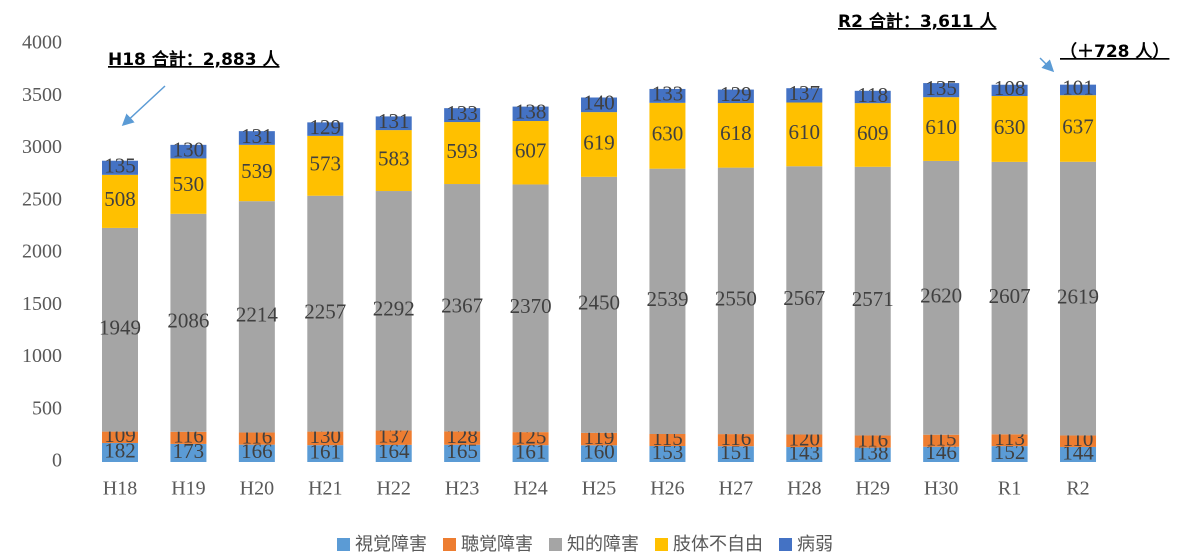  I want to click on data-label: 539, so click(257, 171).